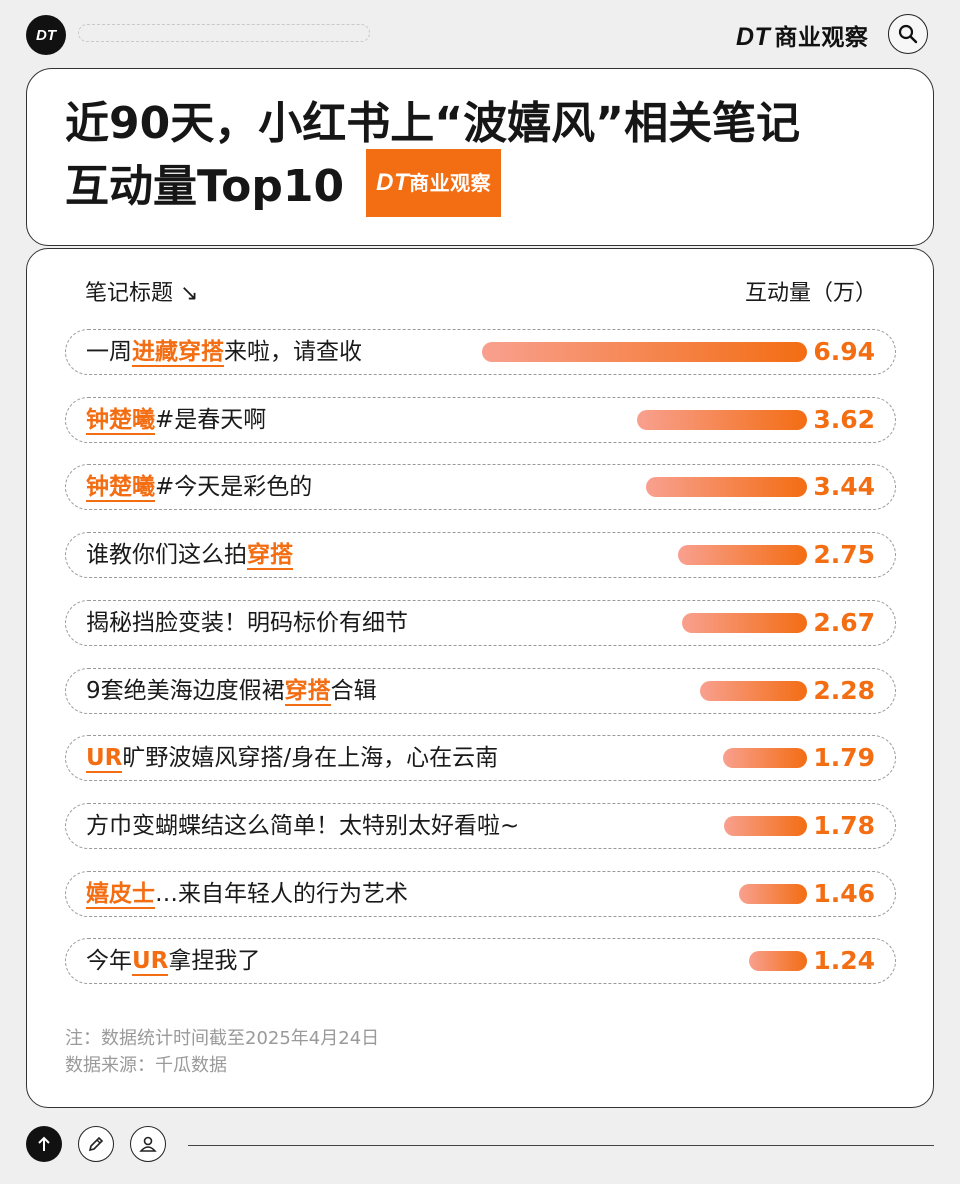  I want to click on bar-category-label: 钟楚曦#是春天啊, so click(176, 420).